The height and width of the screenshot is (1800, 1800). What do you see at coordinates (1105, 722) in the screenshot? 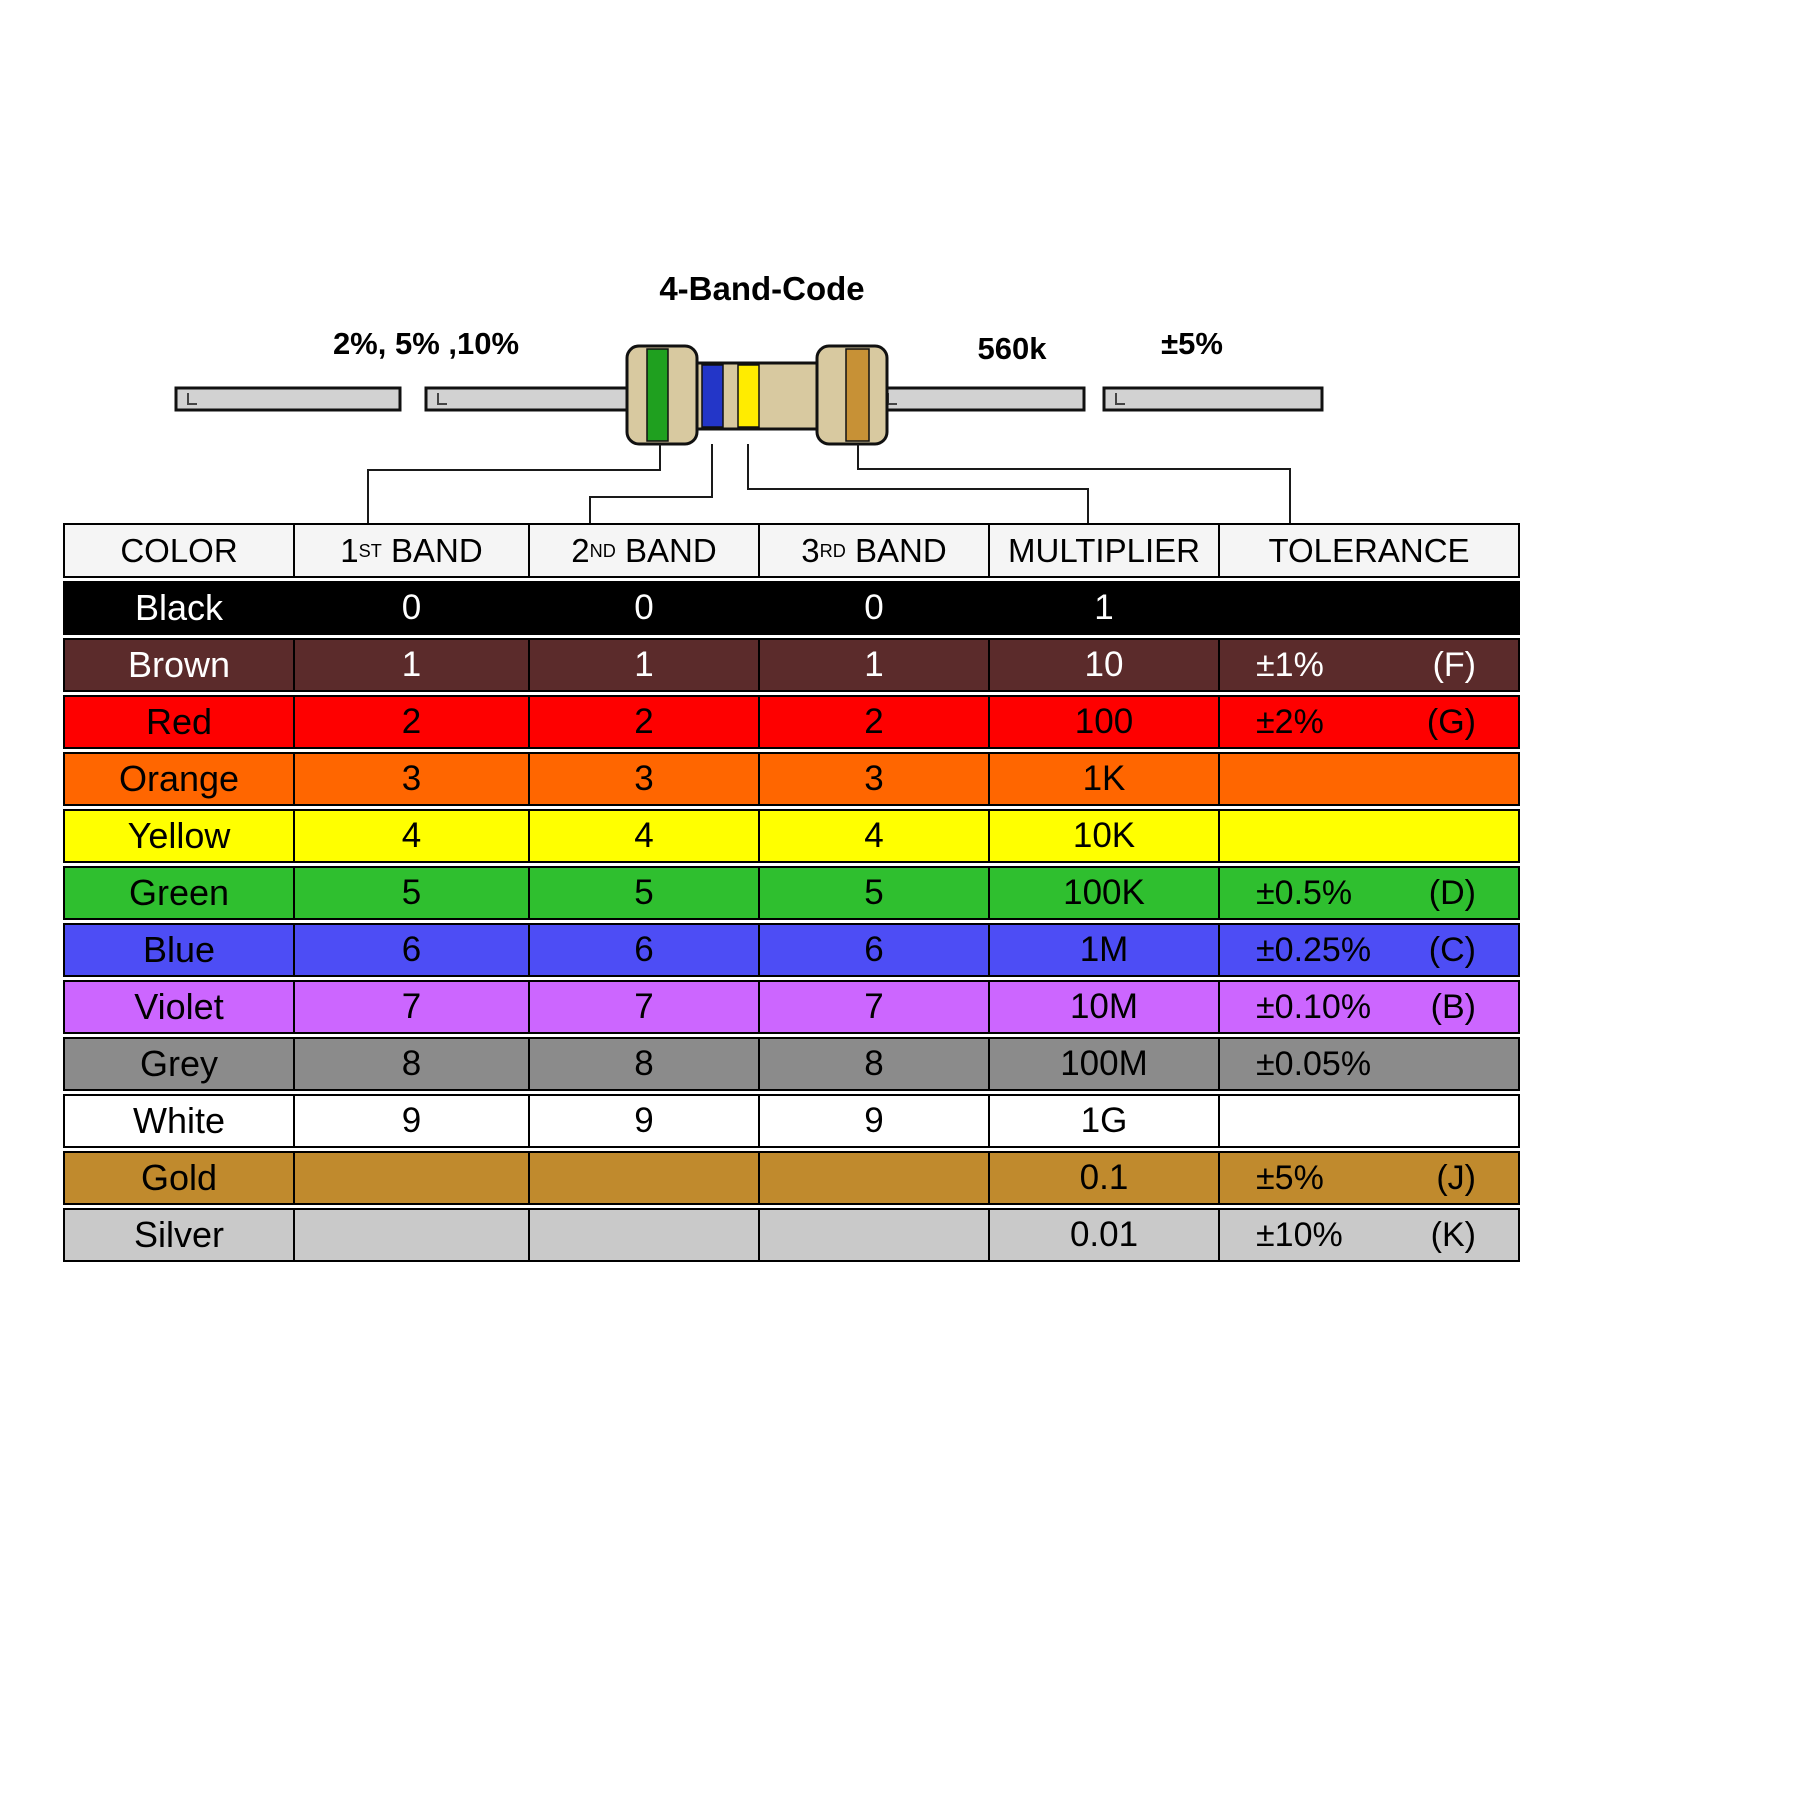
I see `cell-multiplier: 100` at bounding box center [1105, 722].